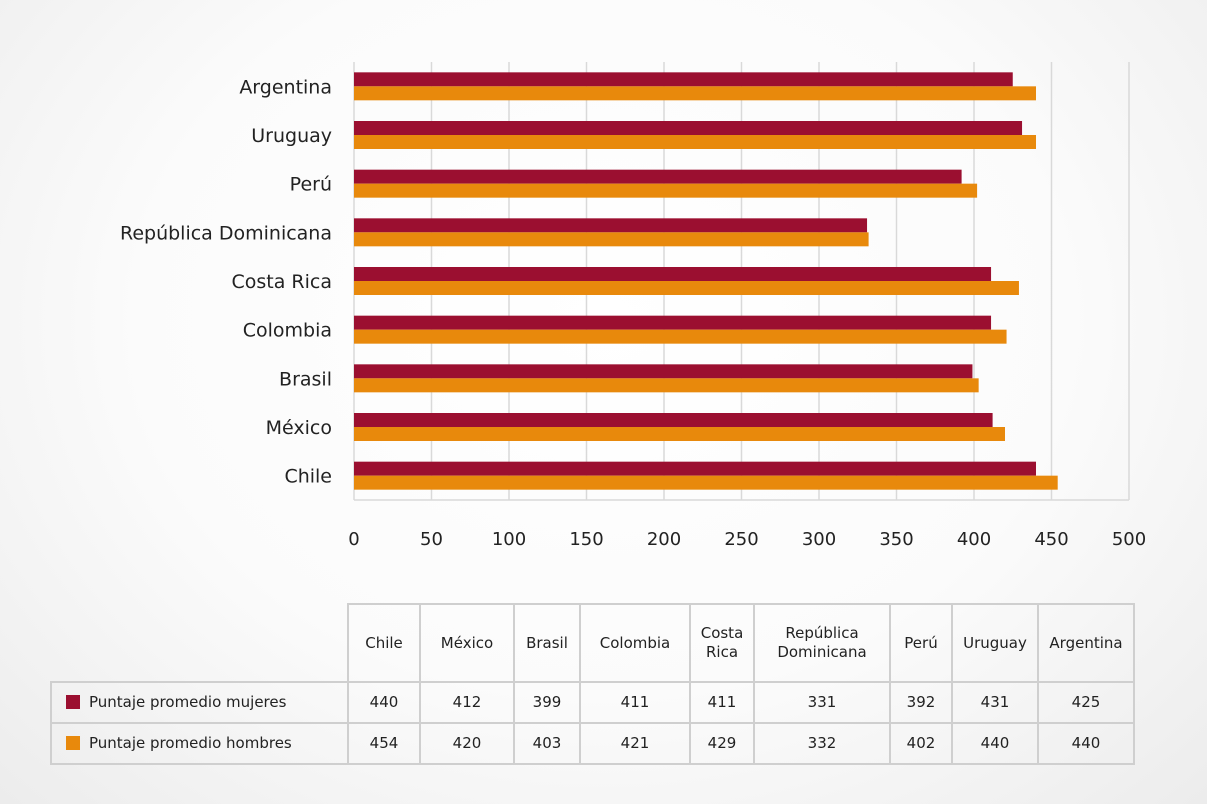 The image size is (1207, 804). Describe the element at coordinates (73, 743) in the screenshot. I see `legend-swatch-hombres` at that location.